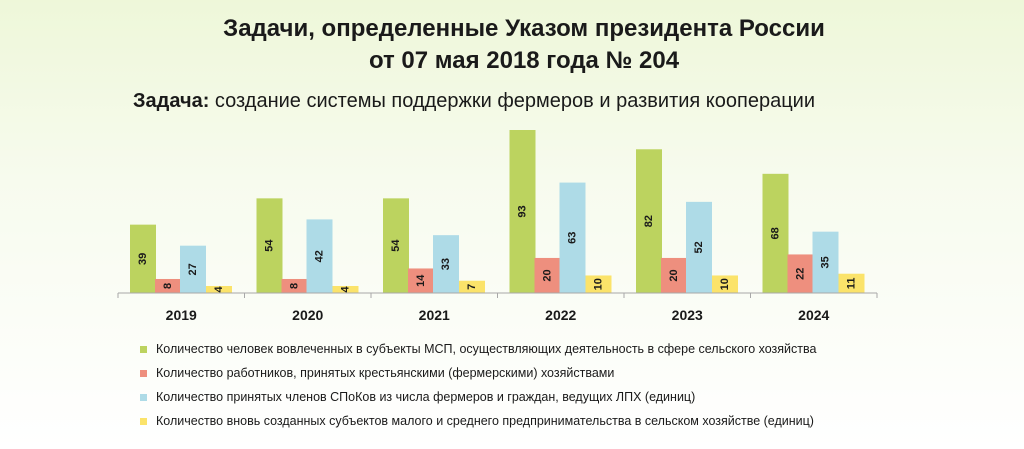  I want to click on bar-value-label: 52, so click(699, 247).